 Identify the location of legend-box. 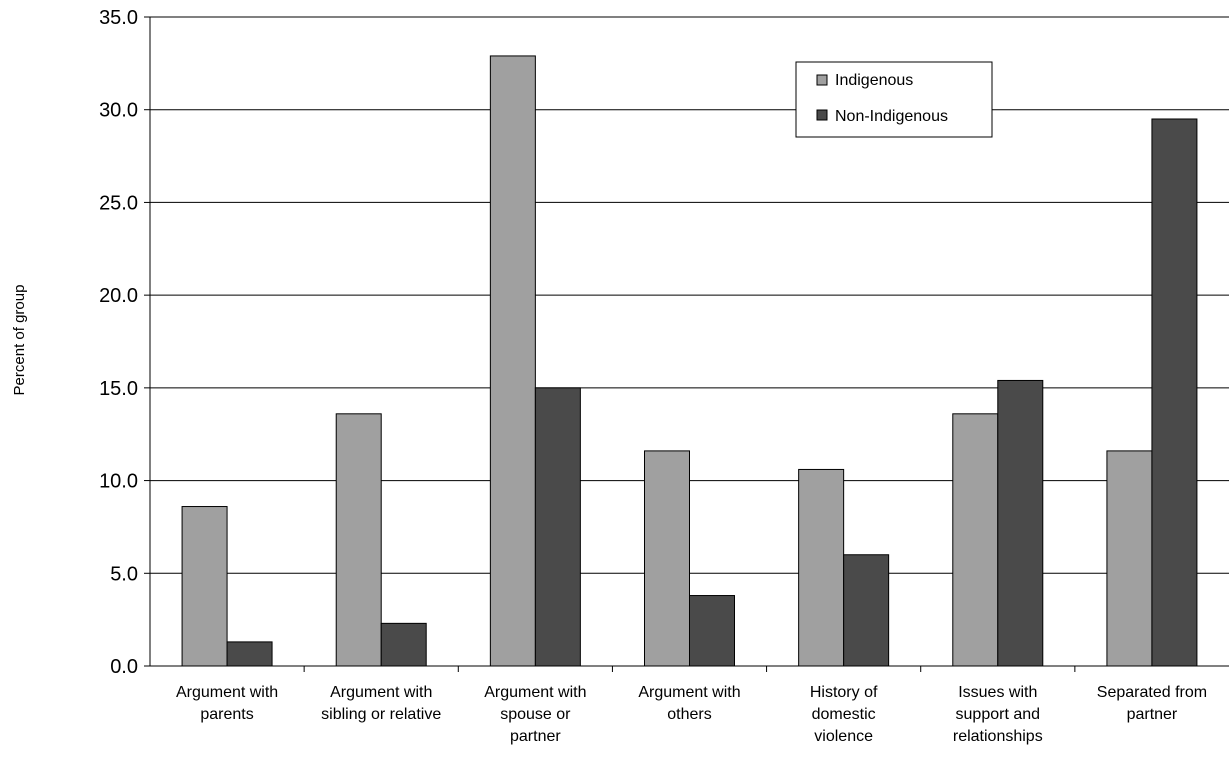
(894, 99).